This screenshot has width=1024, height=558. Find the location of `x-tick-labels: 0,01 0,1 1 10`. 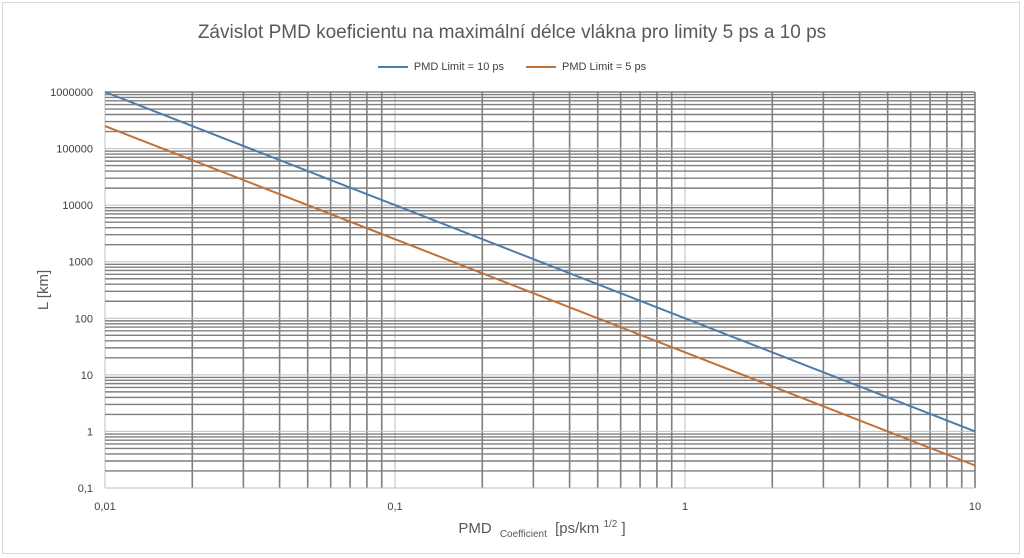

x-tick-labels: 0,01 0,1 1 10 is located at coordinates (537, 507).